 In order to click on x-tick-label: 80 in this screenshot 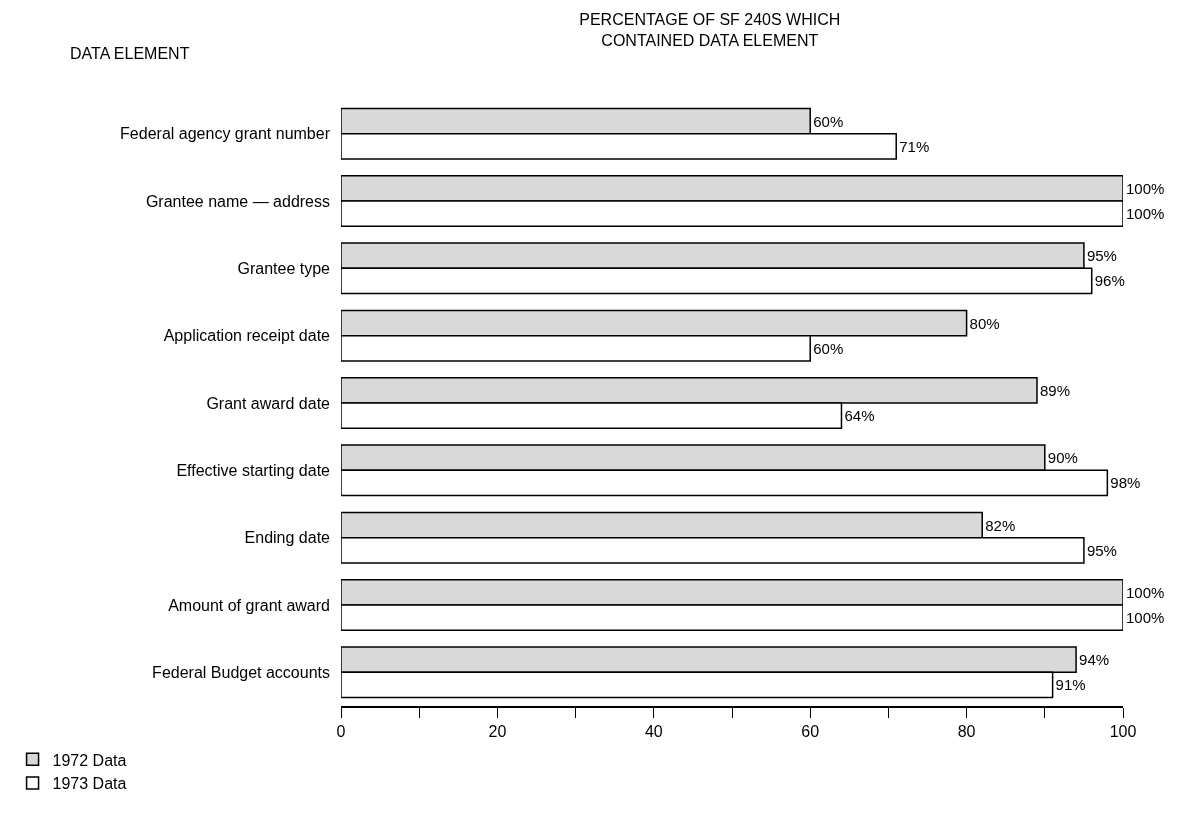, I will do `click(966, 731)`.